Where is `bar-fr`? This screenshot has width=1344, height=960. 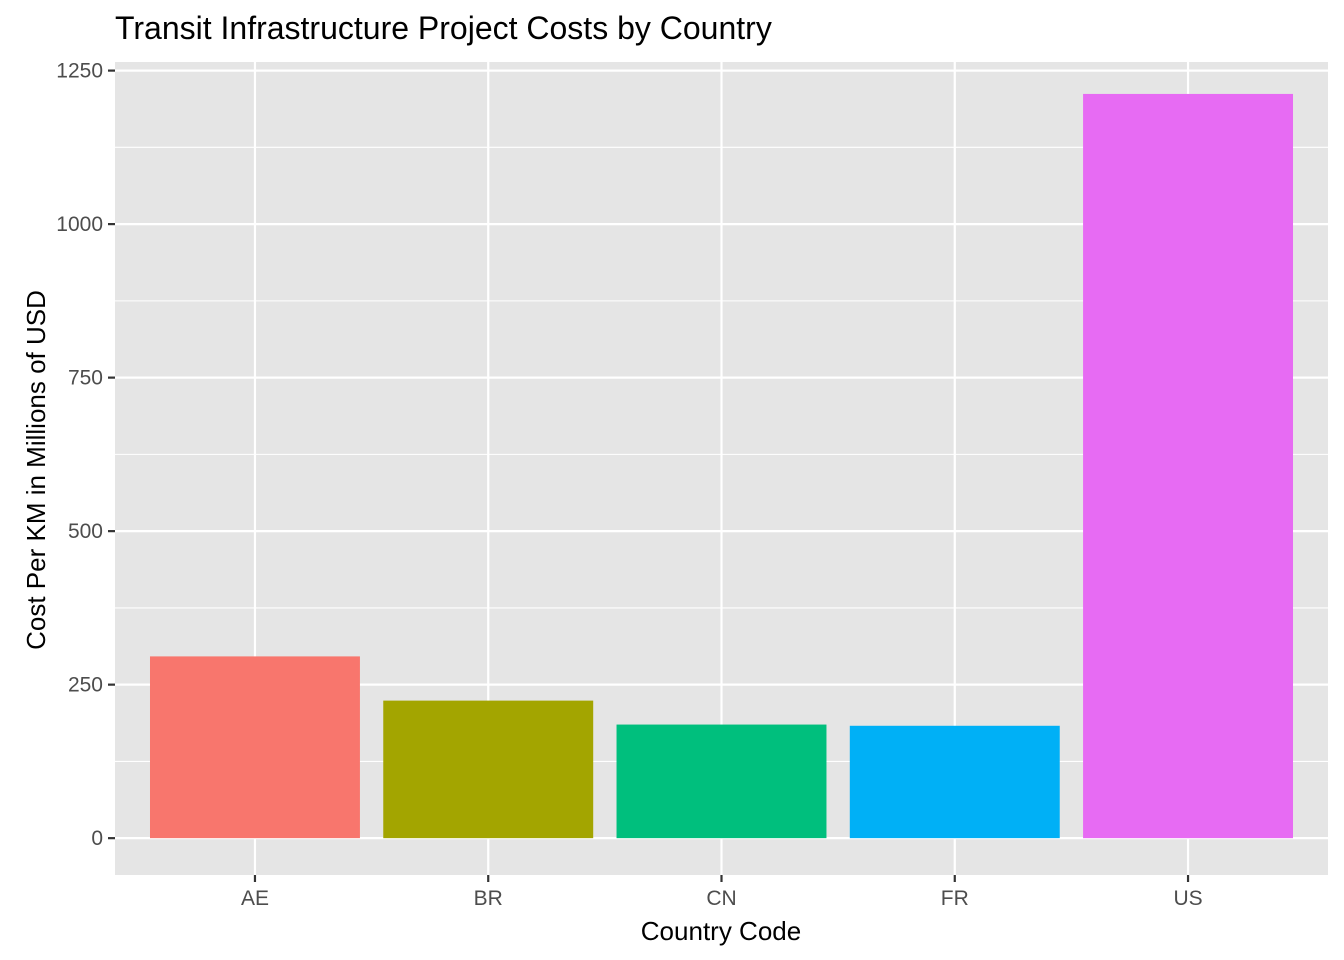
bar-fr is located at coordinates (954, 782).